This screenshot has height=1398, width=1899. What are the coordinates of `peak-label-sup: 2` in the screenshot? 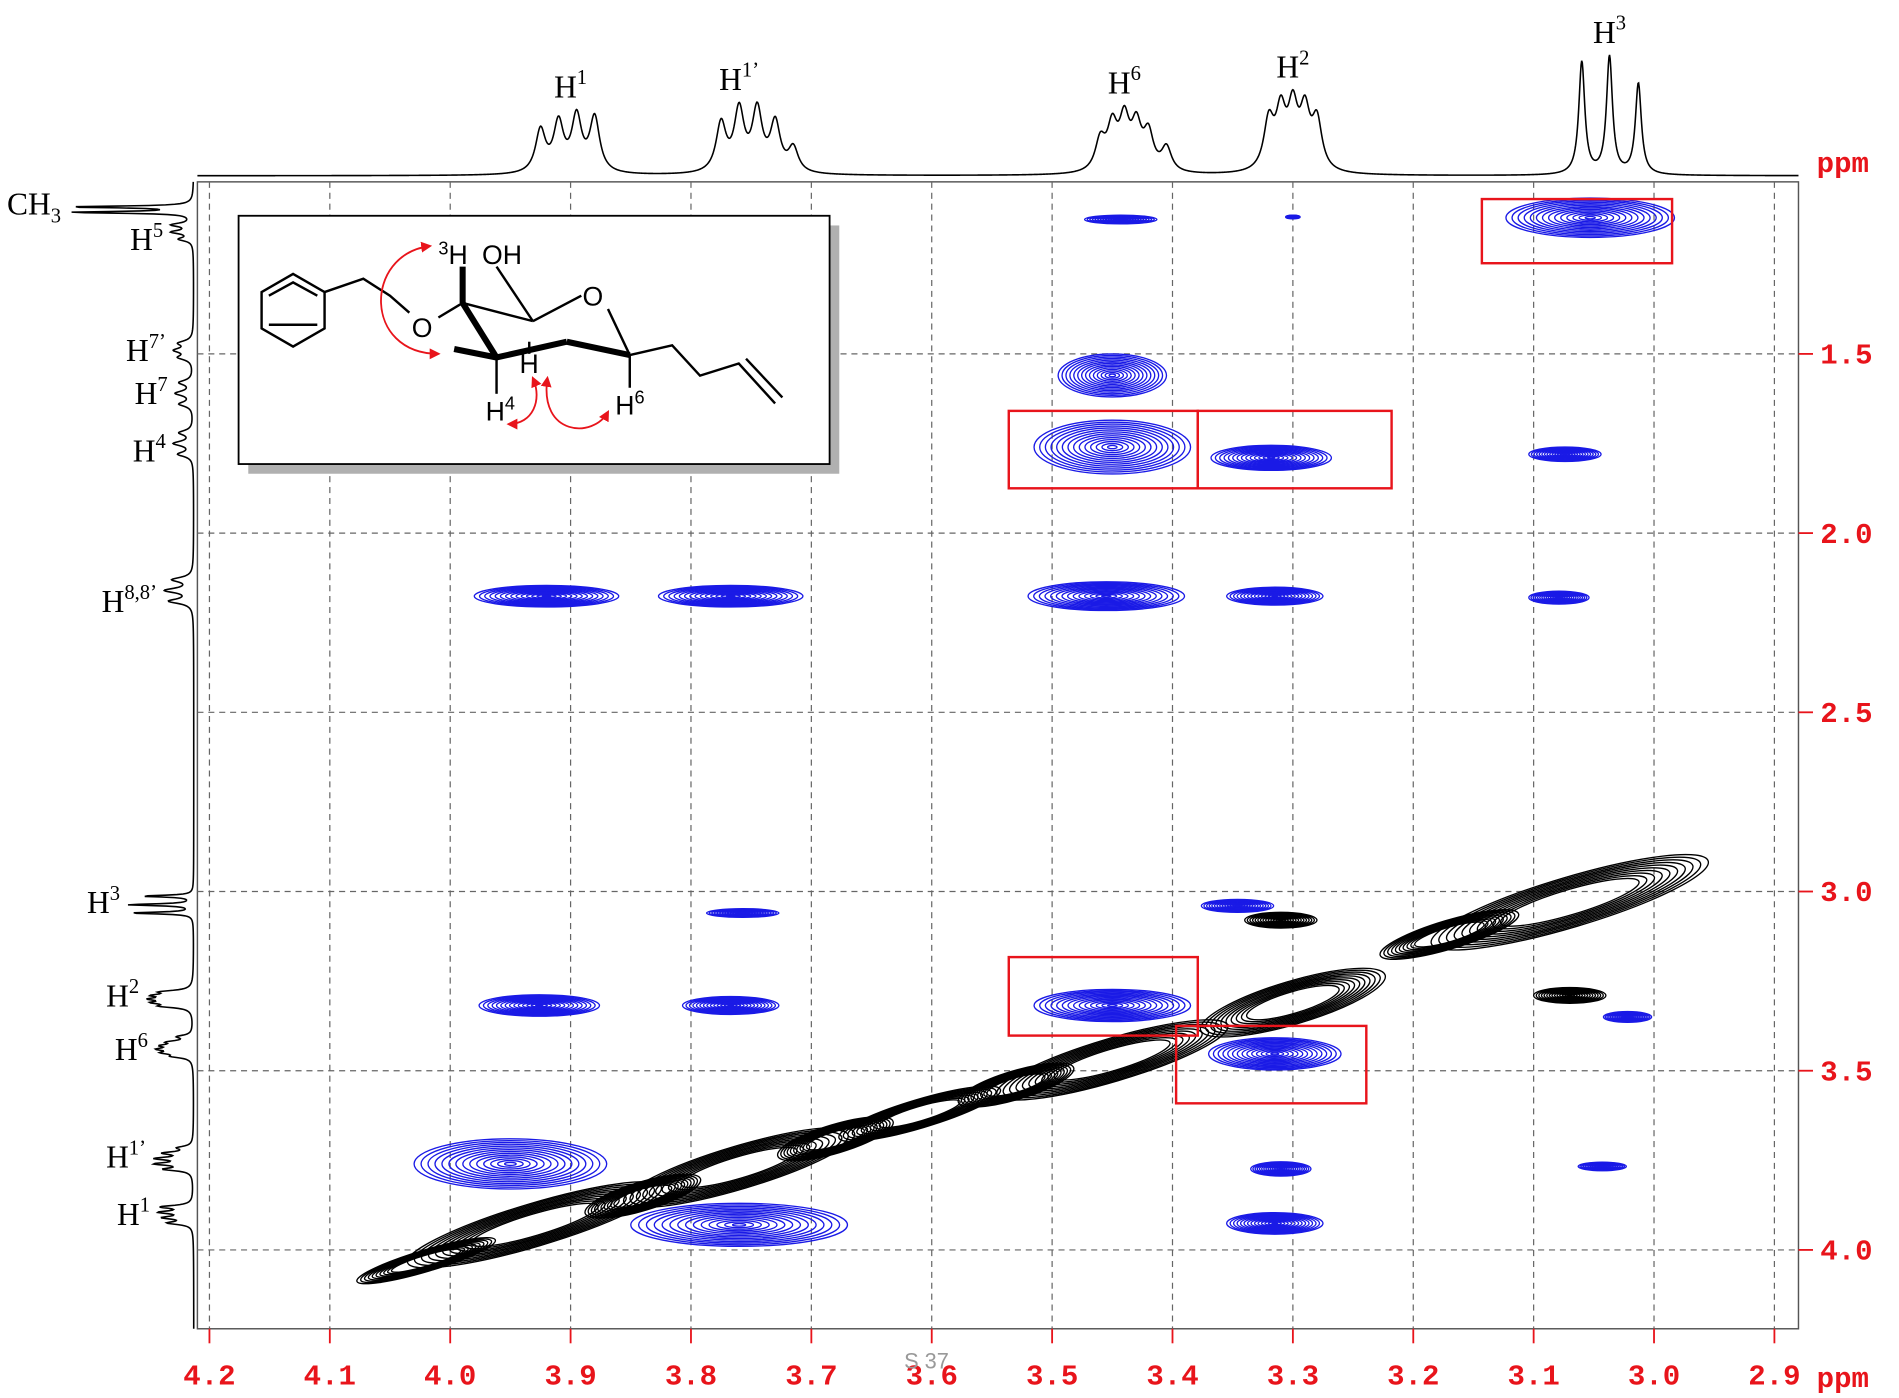 It's located at (1304, 58).